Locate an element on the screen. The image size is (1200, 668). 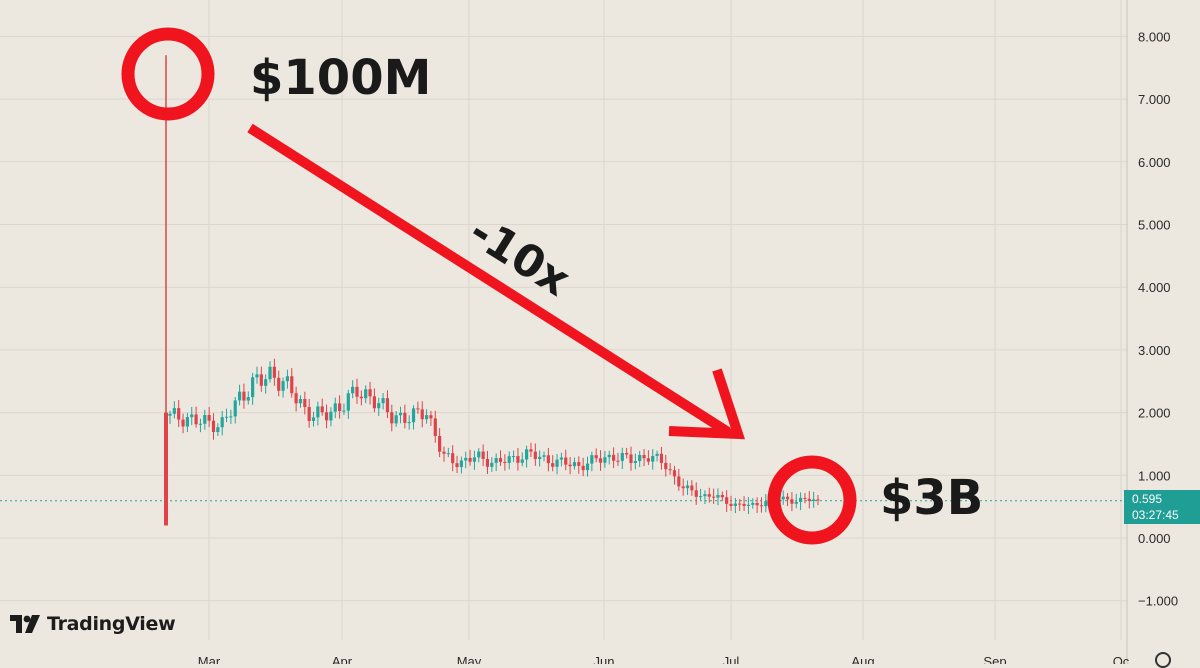
tradingview-logo-icon is located at coordinates (25, 624).